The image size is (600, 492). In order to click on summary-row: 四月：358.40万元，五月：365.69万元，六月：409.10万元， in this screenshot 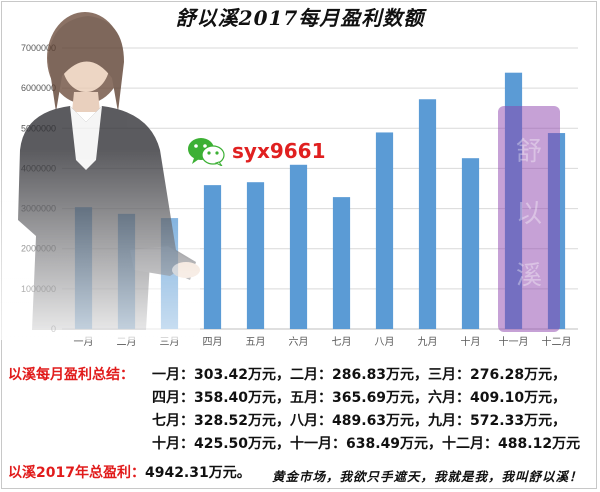, I will do `click(359, 398)`.